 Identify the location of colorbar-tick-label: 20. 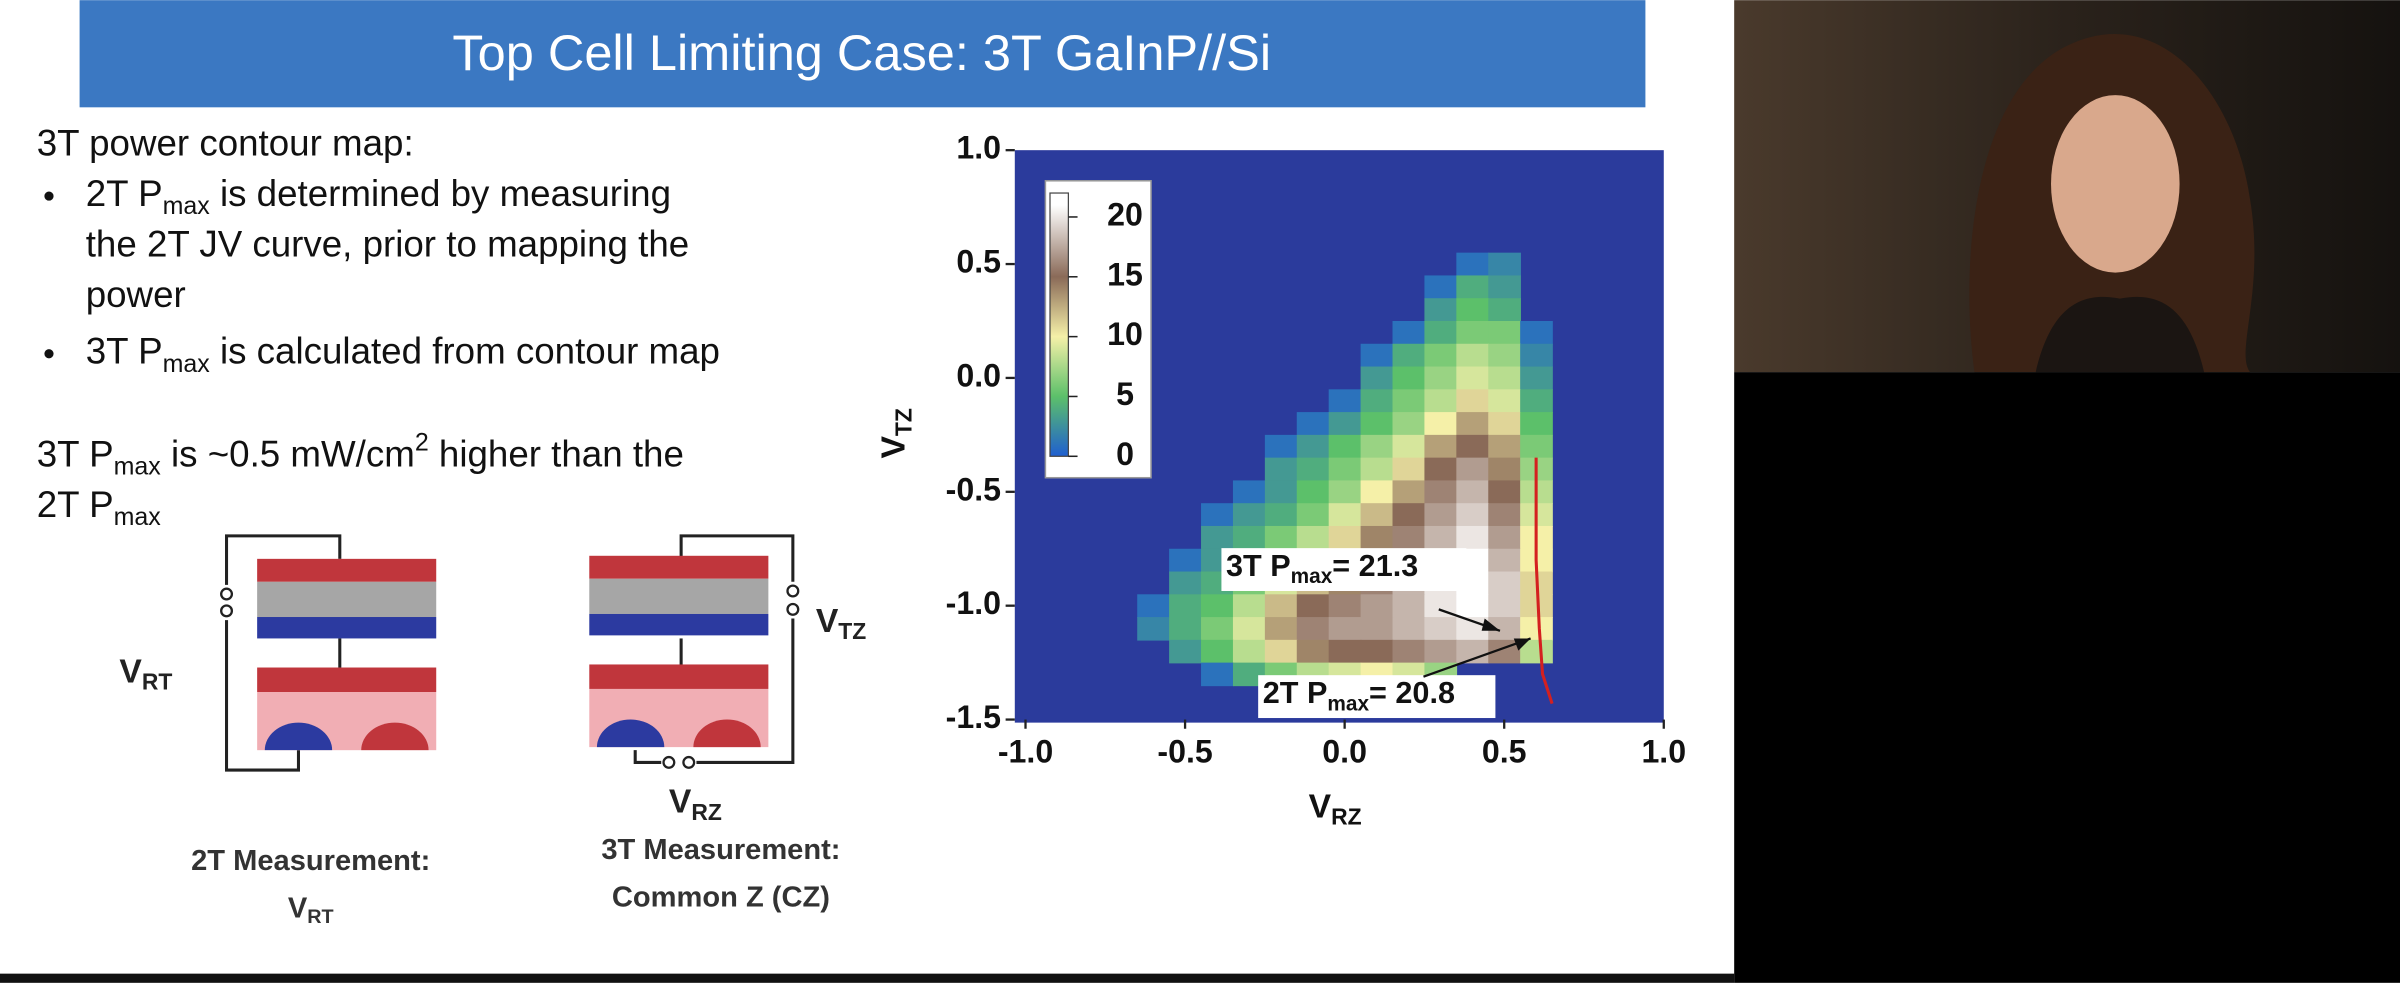
(1125, 214).